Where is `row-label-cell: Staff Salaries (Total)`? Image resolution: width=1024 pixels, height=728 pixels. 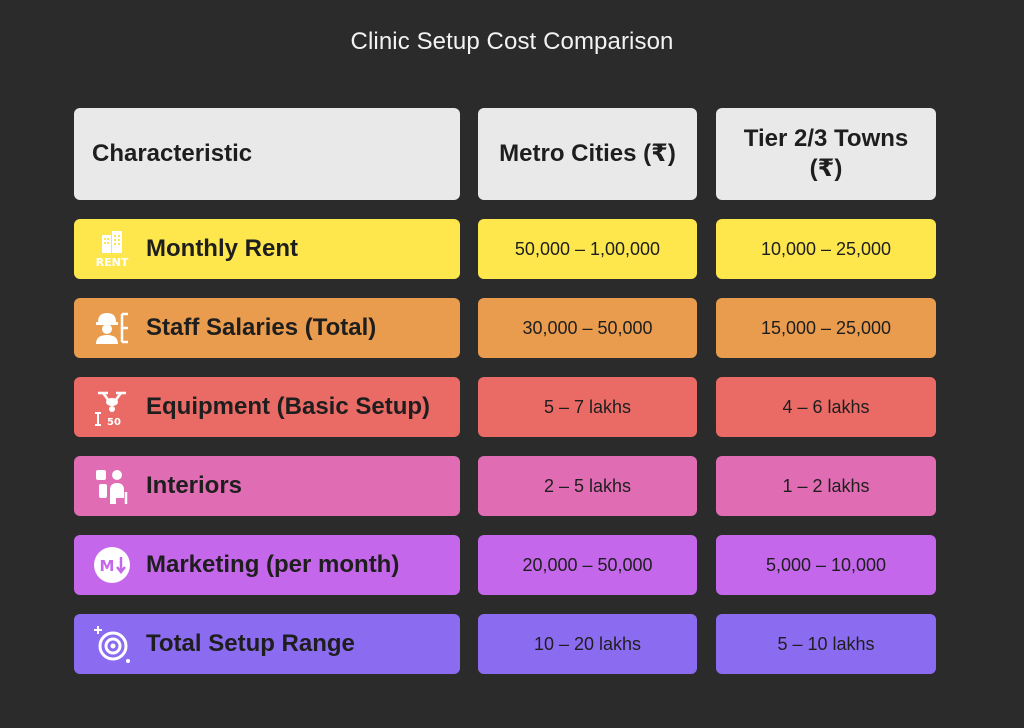
row-label-cell: Staff Salaries (Total) is located at coordinates (267, 328).